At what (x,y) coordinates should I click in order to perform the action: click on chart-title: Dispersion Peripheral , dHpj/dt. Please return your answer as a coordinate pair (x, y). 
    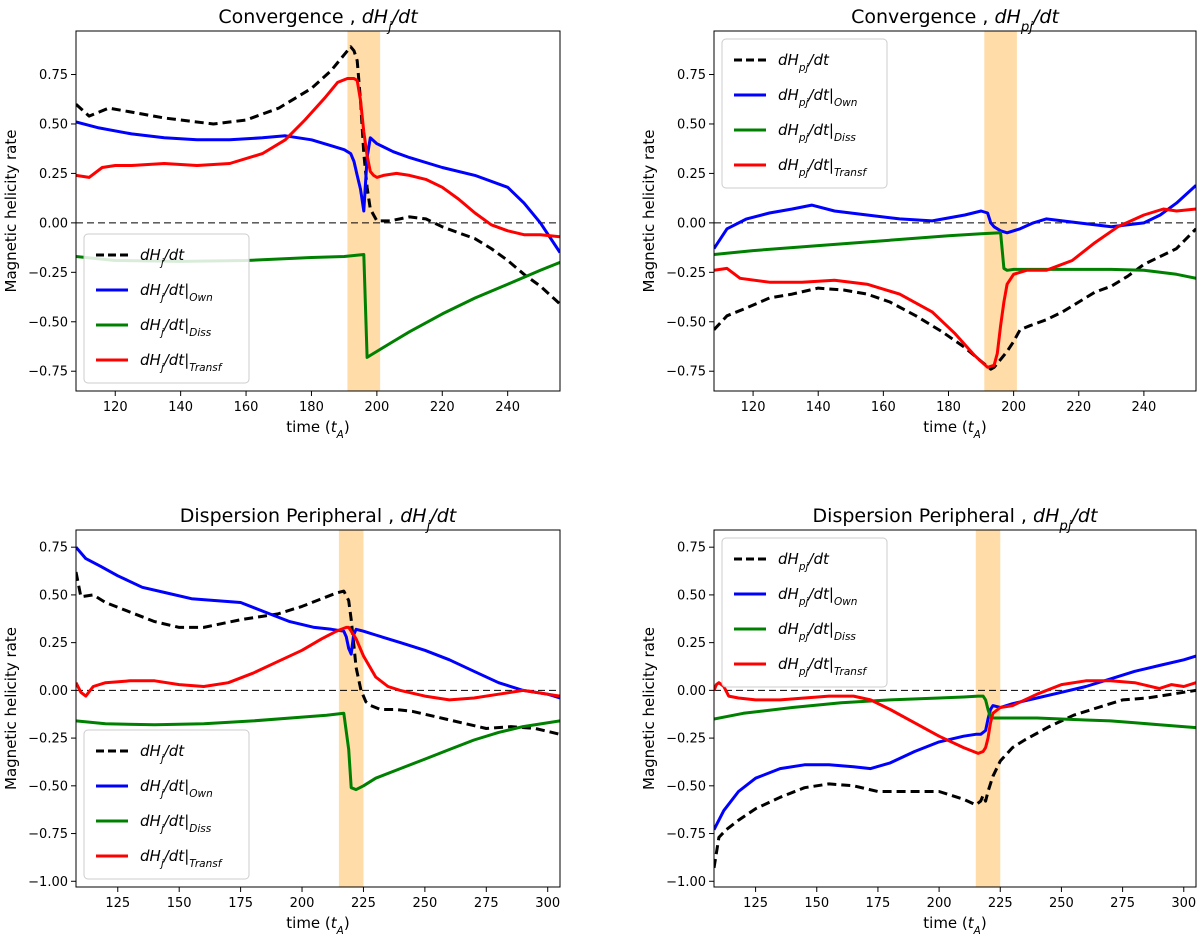
    Looking at the image, I should click on (956, 519).